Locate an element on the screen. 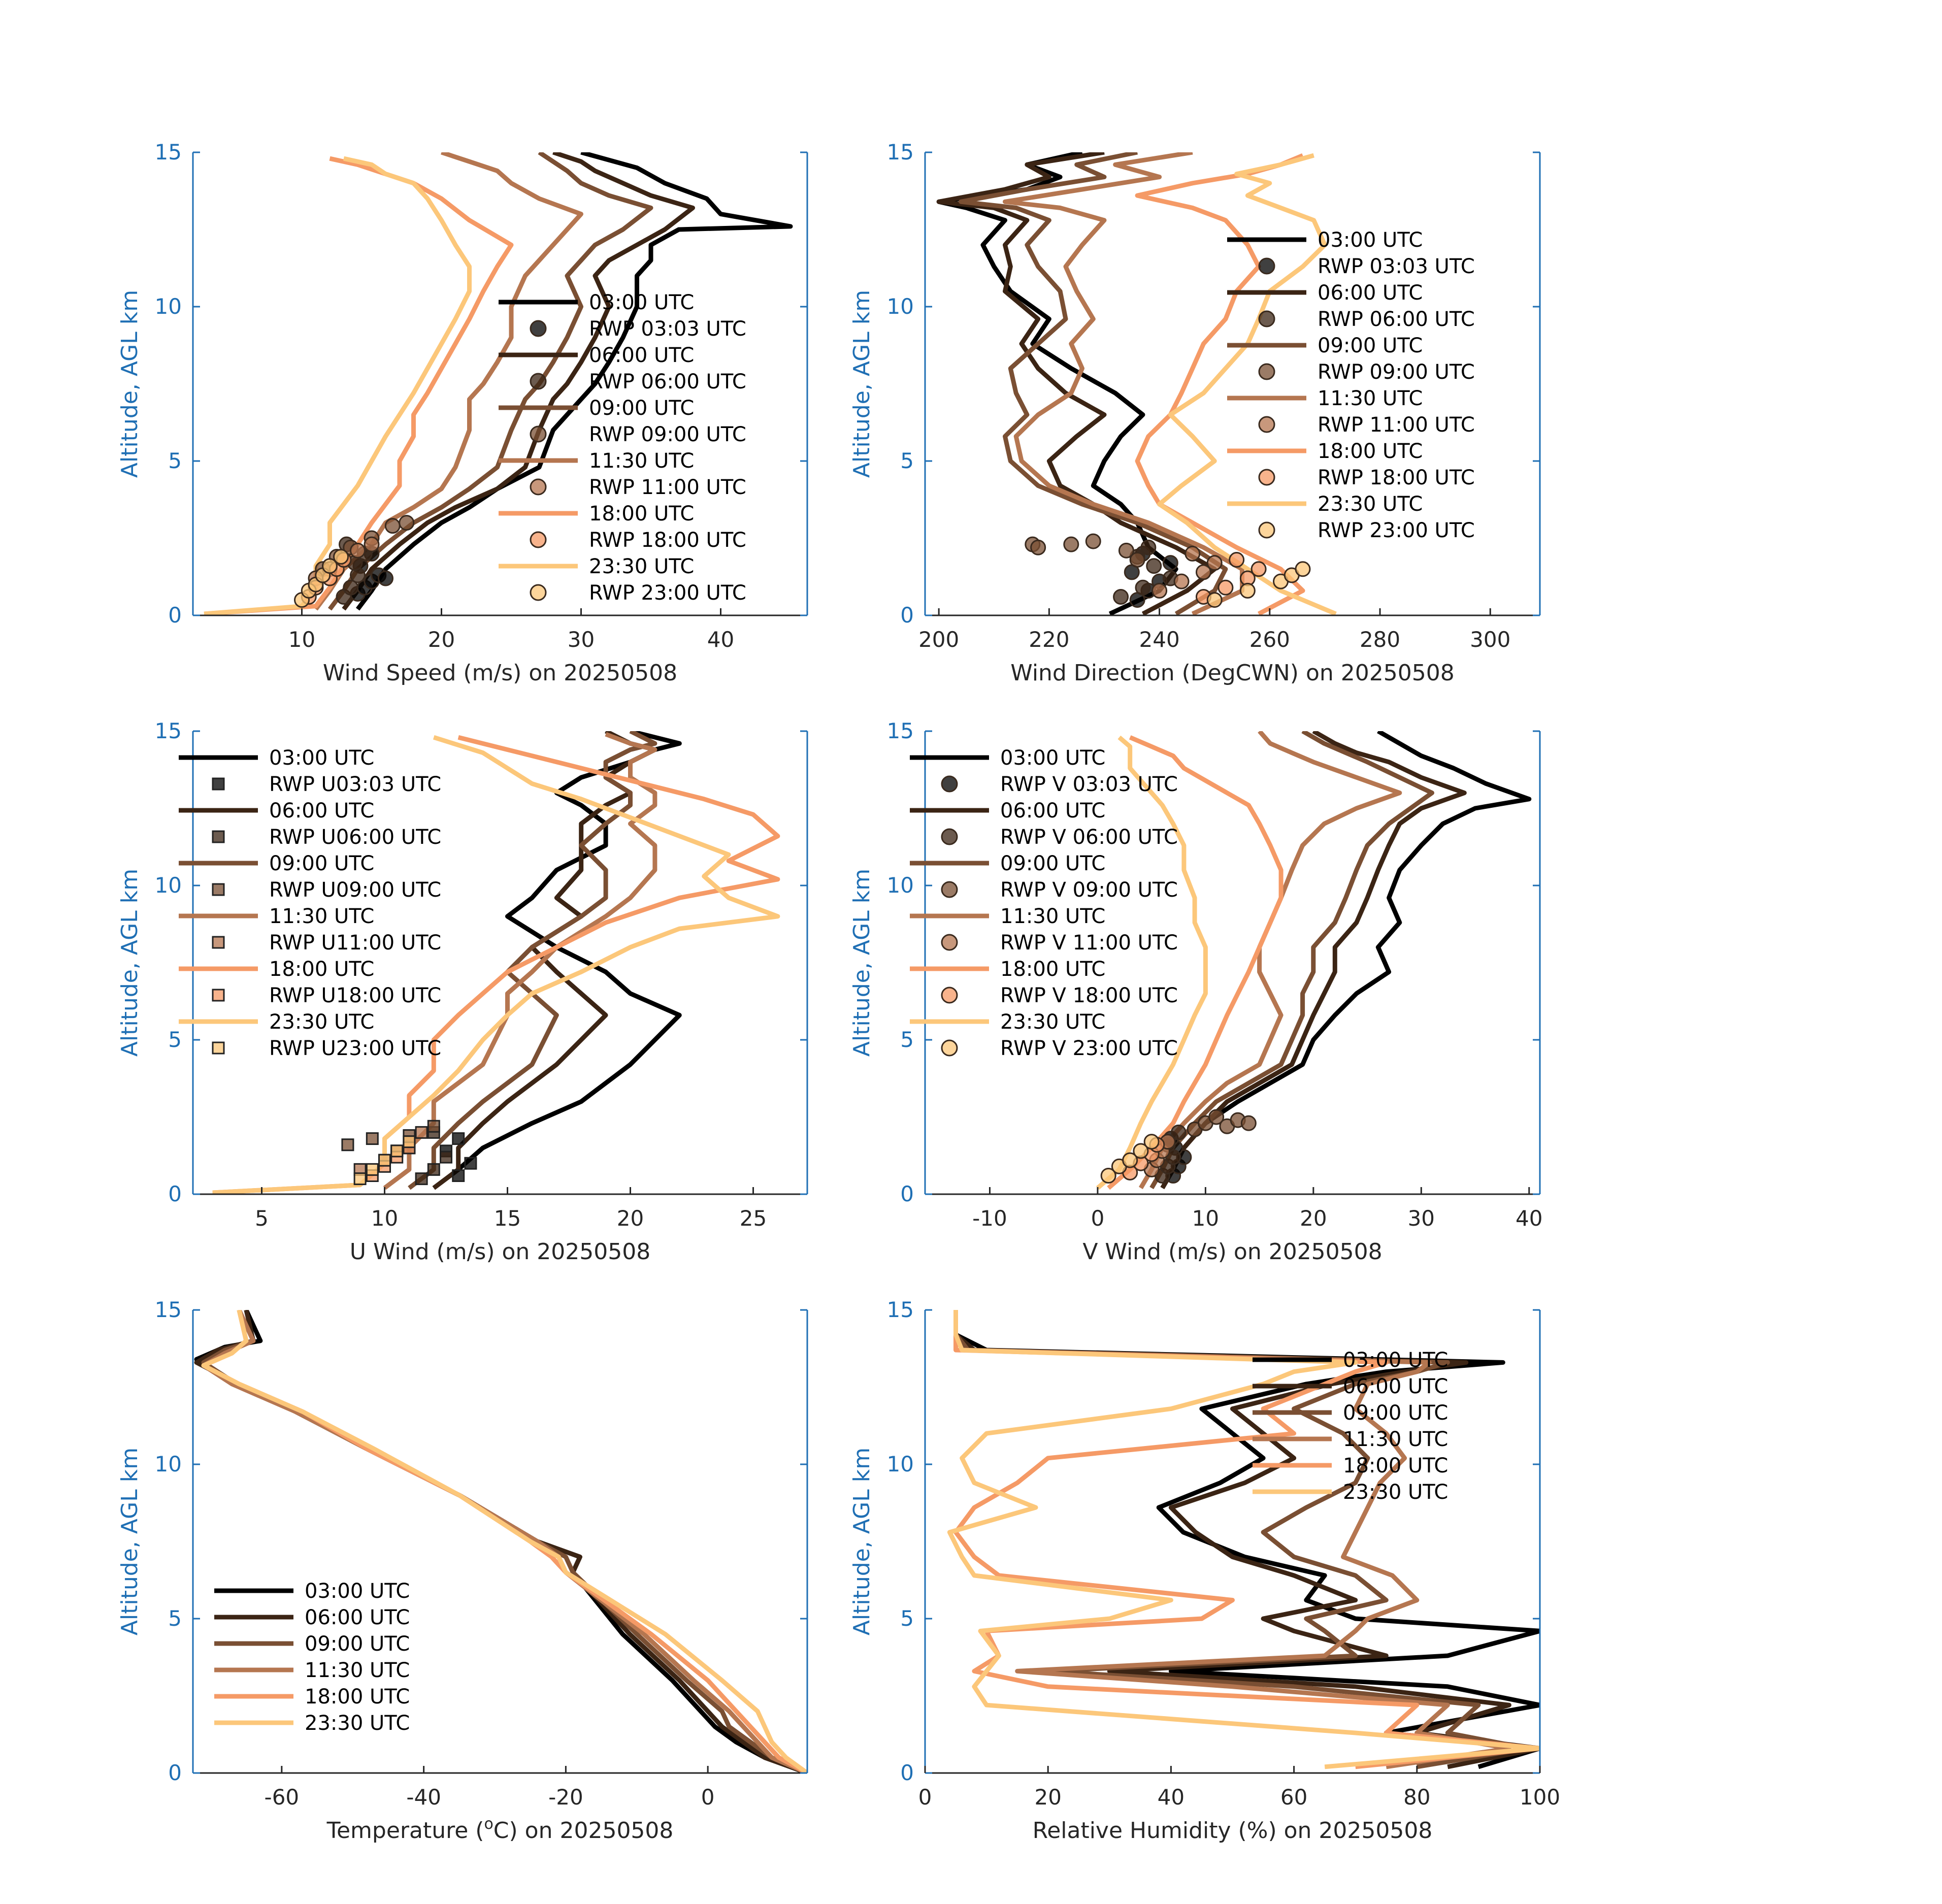 The image size is (1942, 1904). plot-area is located at coordinates (498, 384).